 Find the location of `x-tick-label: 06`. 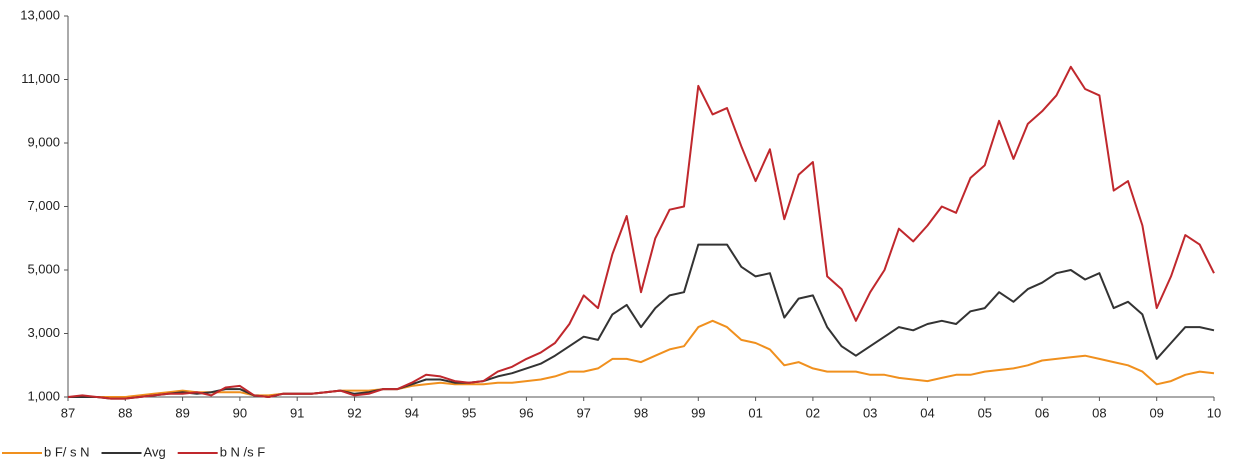

x-tick-label: 06 is located at coordinates (1042, 412).